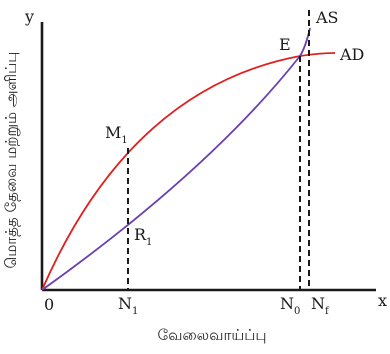 The width and height of the screenshot is (390, 354). I want to click on m1-subscript: 1, so click(124, 140).